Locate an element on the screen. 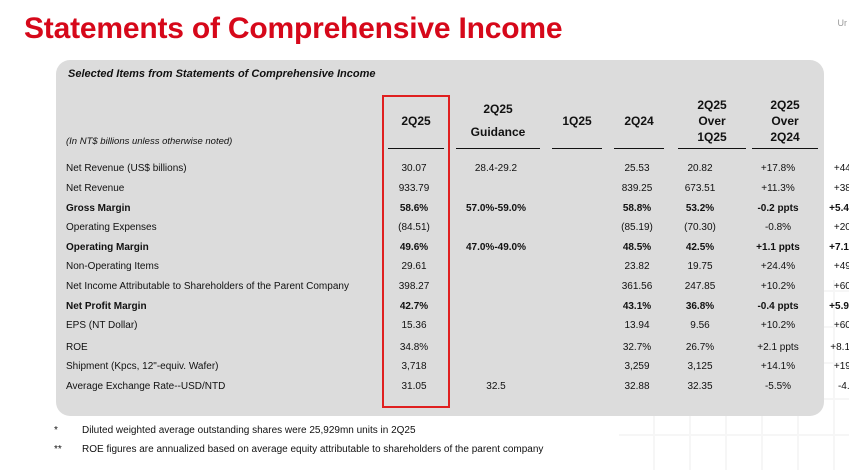 This screenshot has width=849, height=470. table-cell: 42.5% is located at coordinates (700, 247).